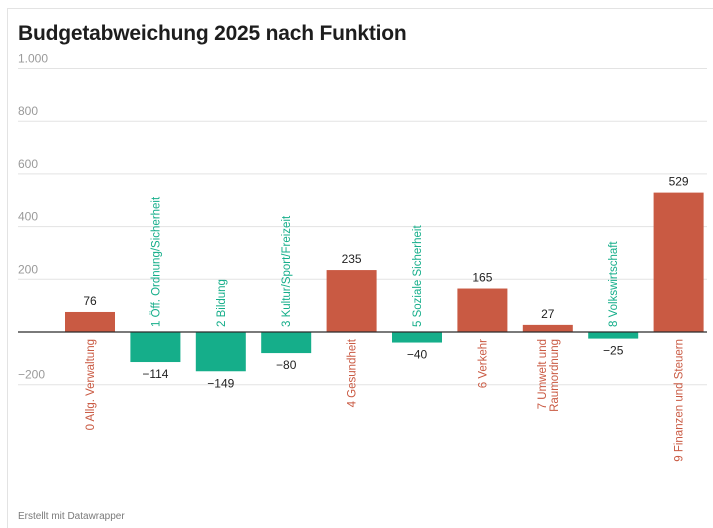  I want to click on category-label: 8 Volkswirtschaft, so click(614, 284).